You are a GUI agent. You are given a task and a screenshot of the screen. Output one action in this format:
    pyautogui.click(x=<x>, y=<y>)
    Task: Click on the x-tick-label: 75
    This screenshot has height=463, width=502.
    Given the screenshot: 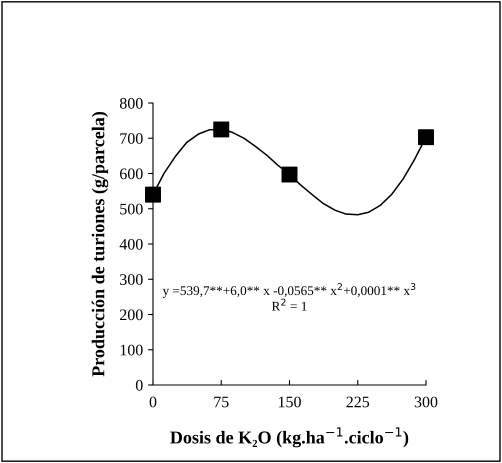 What is the action you would take?
    pyautogui.click(x=221, y=402)
    